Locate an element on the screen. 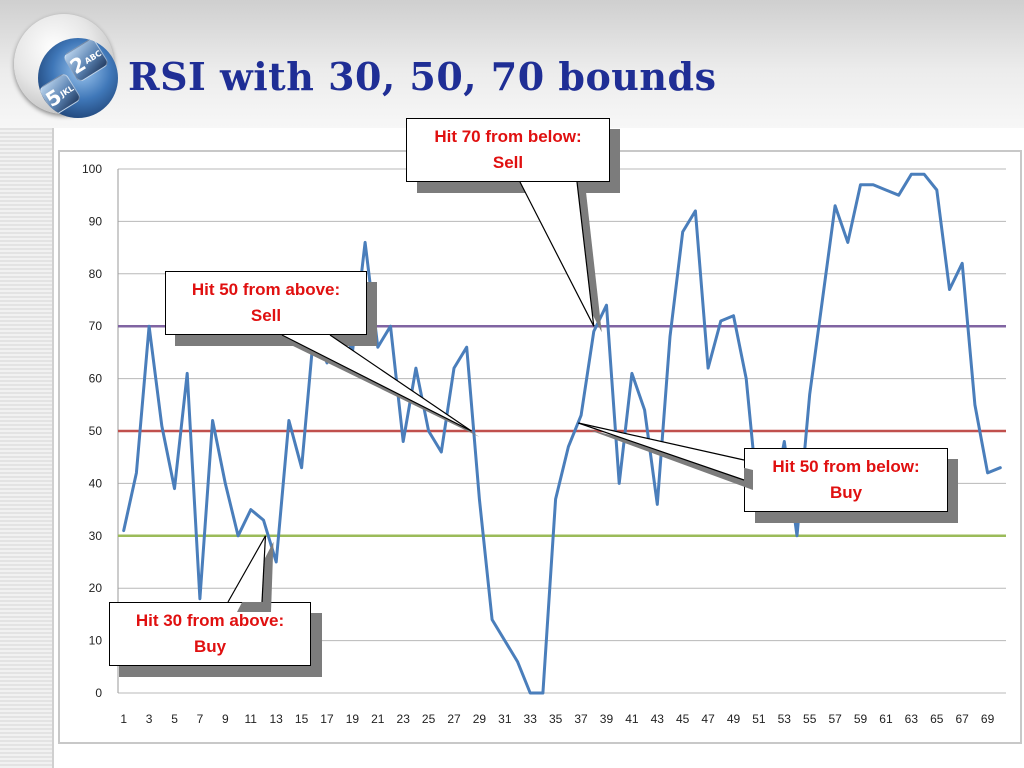 The image size is (1024, 768). callout-hit70: Hit 70 from below: Sell is located at coordinates (508, 150).